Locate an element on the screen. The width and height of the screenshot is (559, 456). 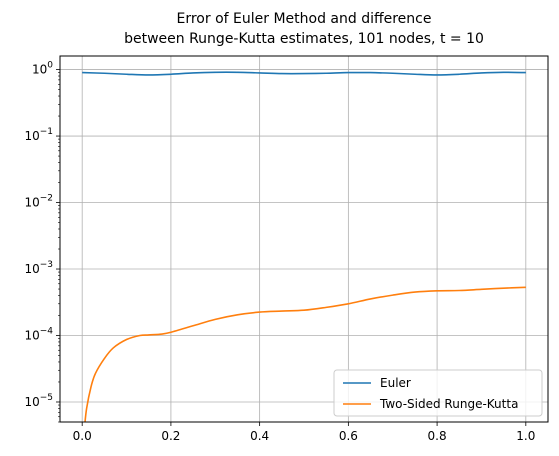
series-line-euler is located at coordinates (304, 73).